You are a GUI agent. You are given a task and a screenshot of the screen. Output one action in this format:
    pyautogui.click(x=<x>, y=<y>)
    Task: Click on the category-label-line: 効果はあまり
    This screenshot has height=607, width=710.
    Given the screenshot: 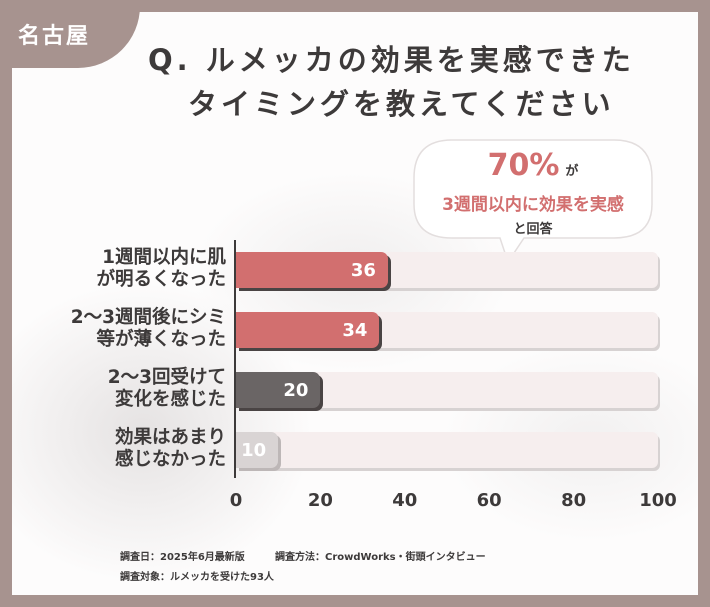 What is the action you would take?
    pyautogui.click(x=170, y=437)
    